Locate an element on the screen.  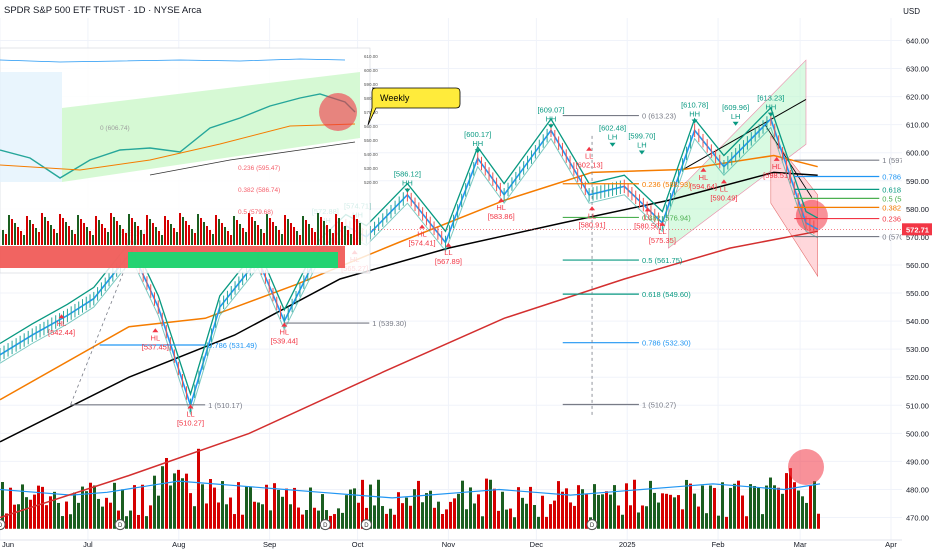
swing-price: [610.78] is located at coordinates (694, 104).